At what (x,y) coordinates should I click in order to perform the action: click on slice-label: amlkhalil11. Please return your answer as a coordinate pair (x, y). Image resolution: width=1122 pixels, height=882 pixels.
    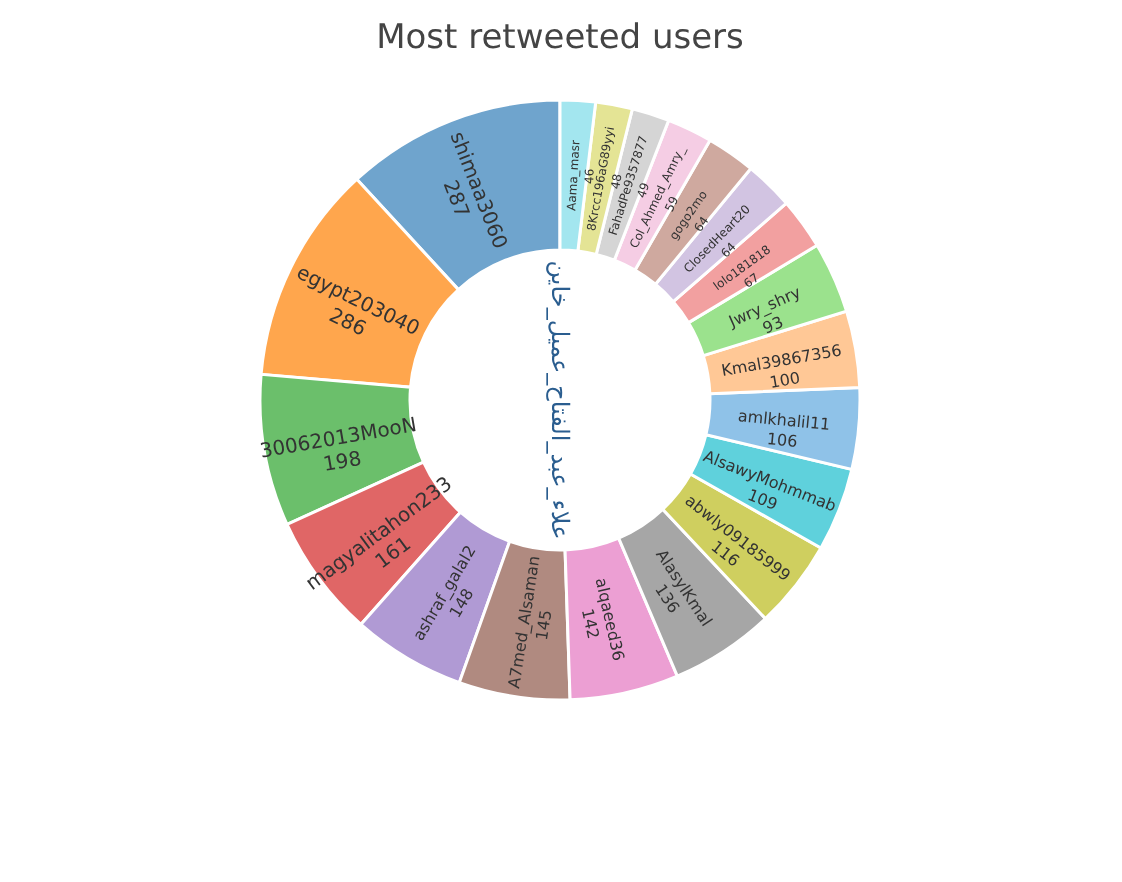
    Looking at the image, I should click on (784, 420).